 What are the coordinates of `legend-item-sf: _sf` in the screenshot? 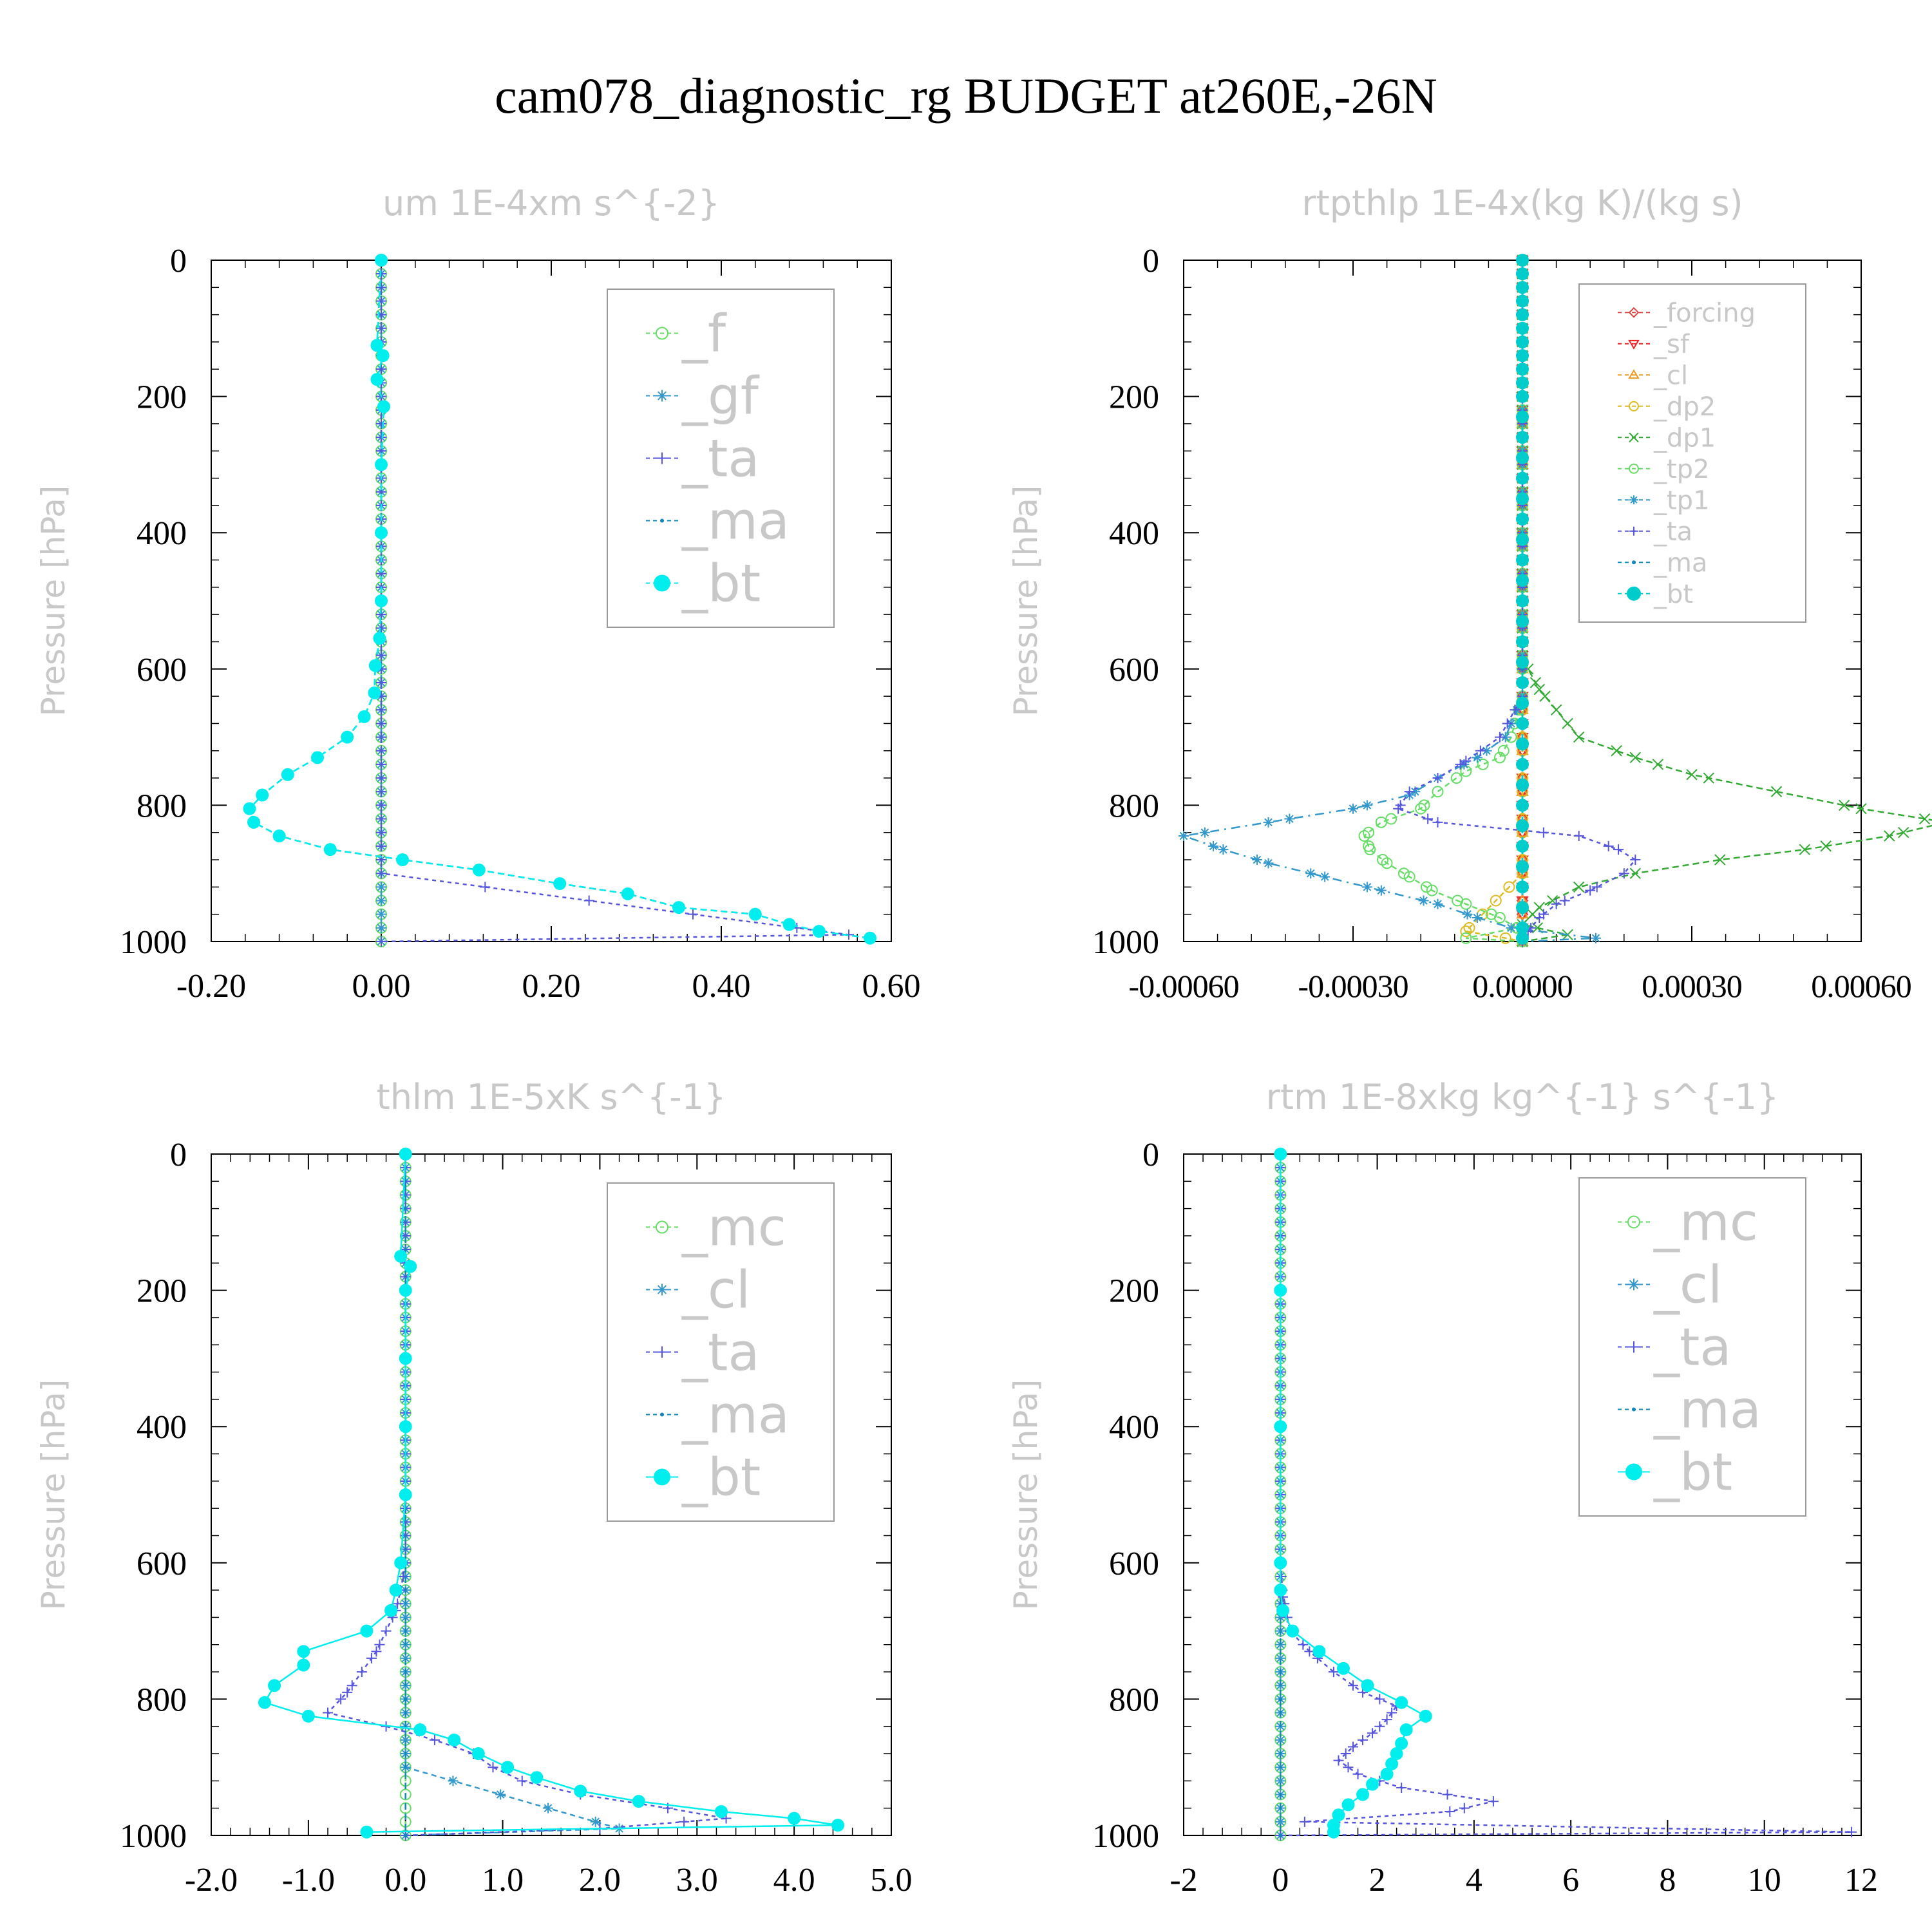 It's located at (1654, 345).